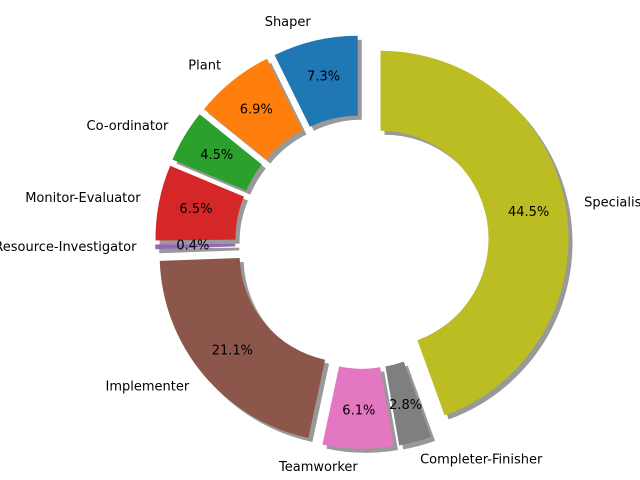 This screenshot has height=480, width=640. Describe the element at coordinates (83, 198) in the screenshot. I see `wedge-label: Monitor-Evaluator` at that location.